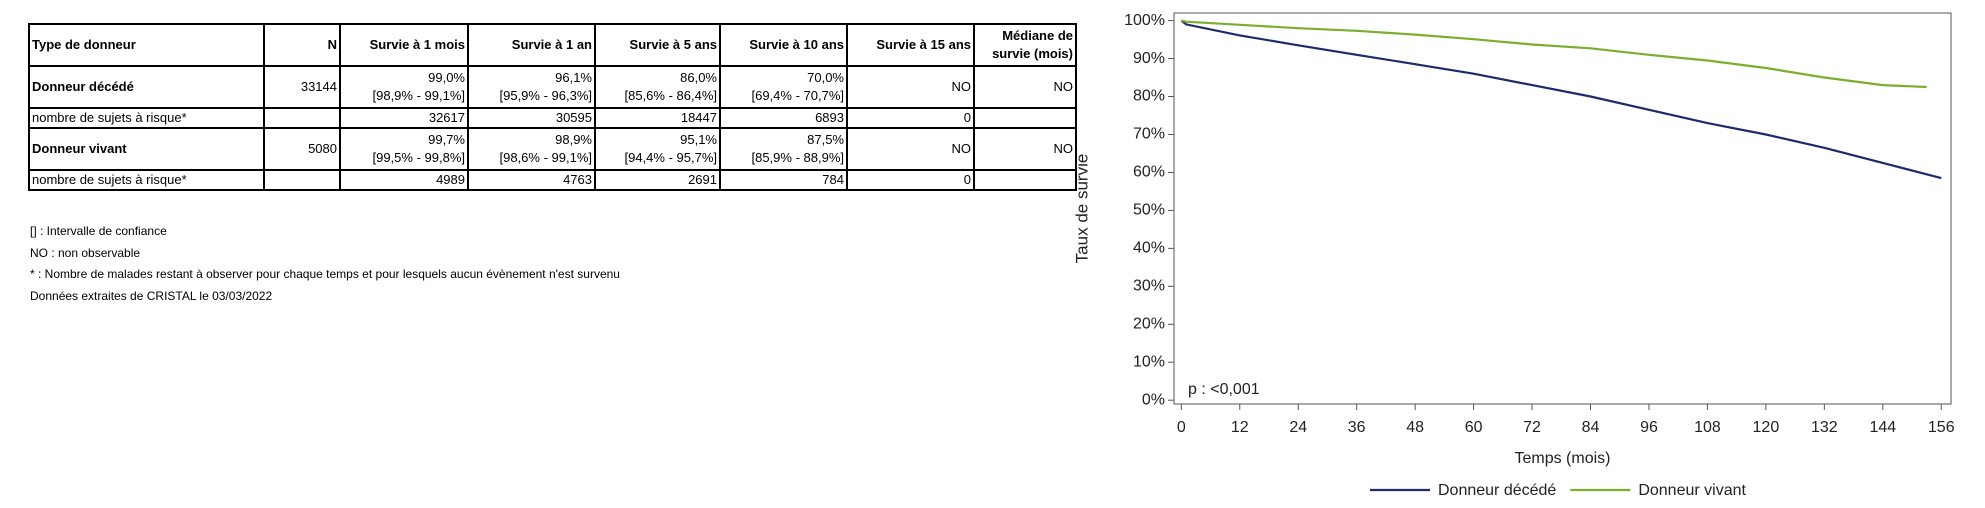 This screenshot has height=508, width=1985. Describe the element at coordinates (1298, 427) in the screenshot. I see `x-tick-label: 24` at that location.